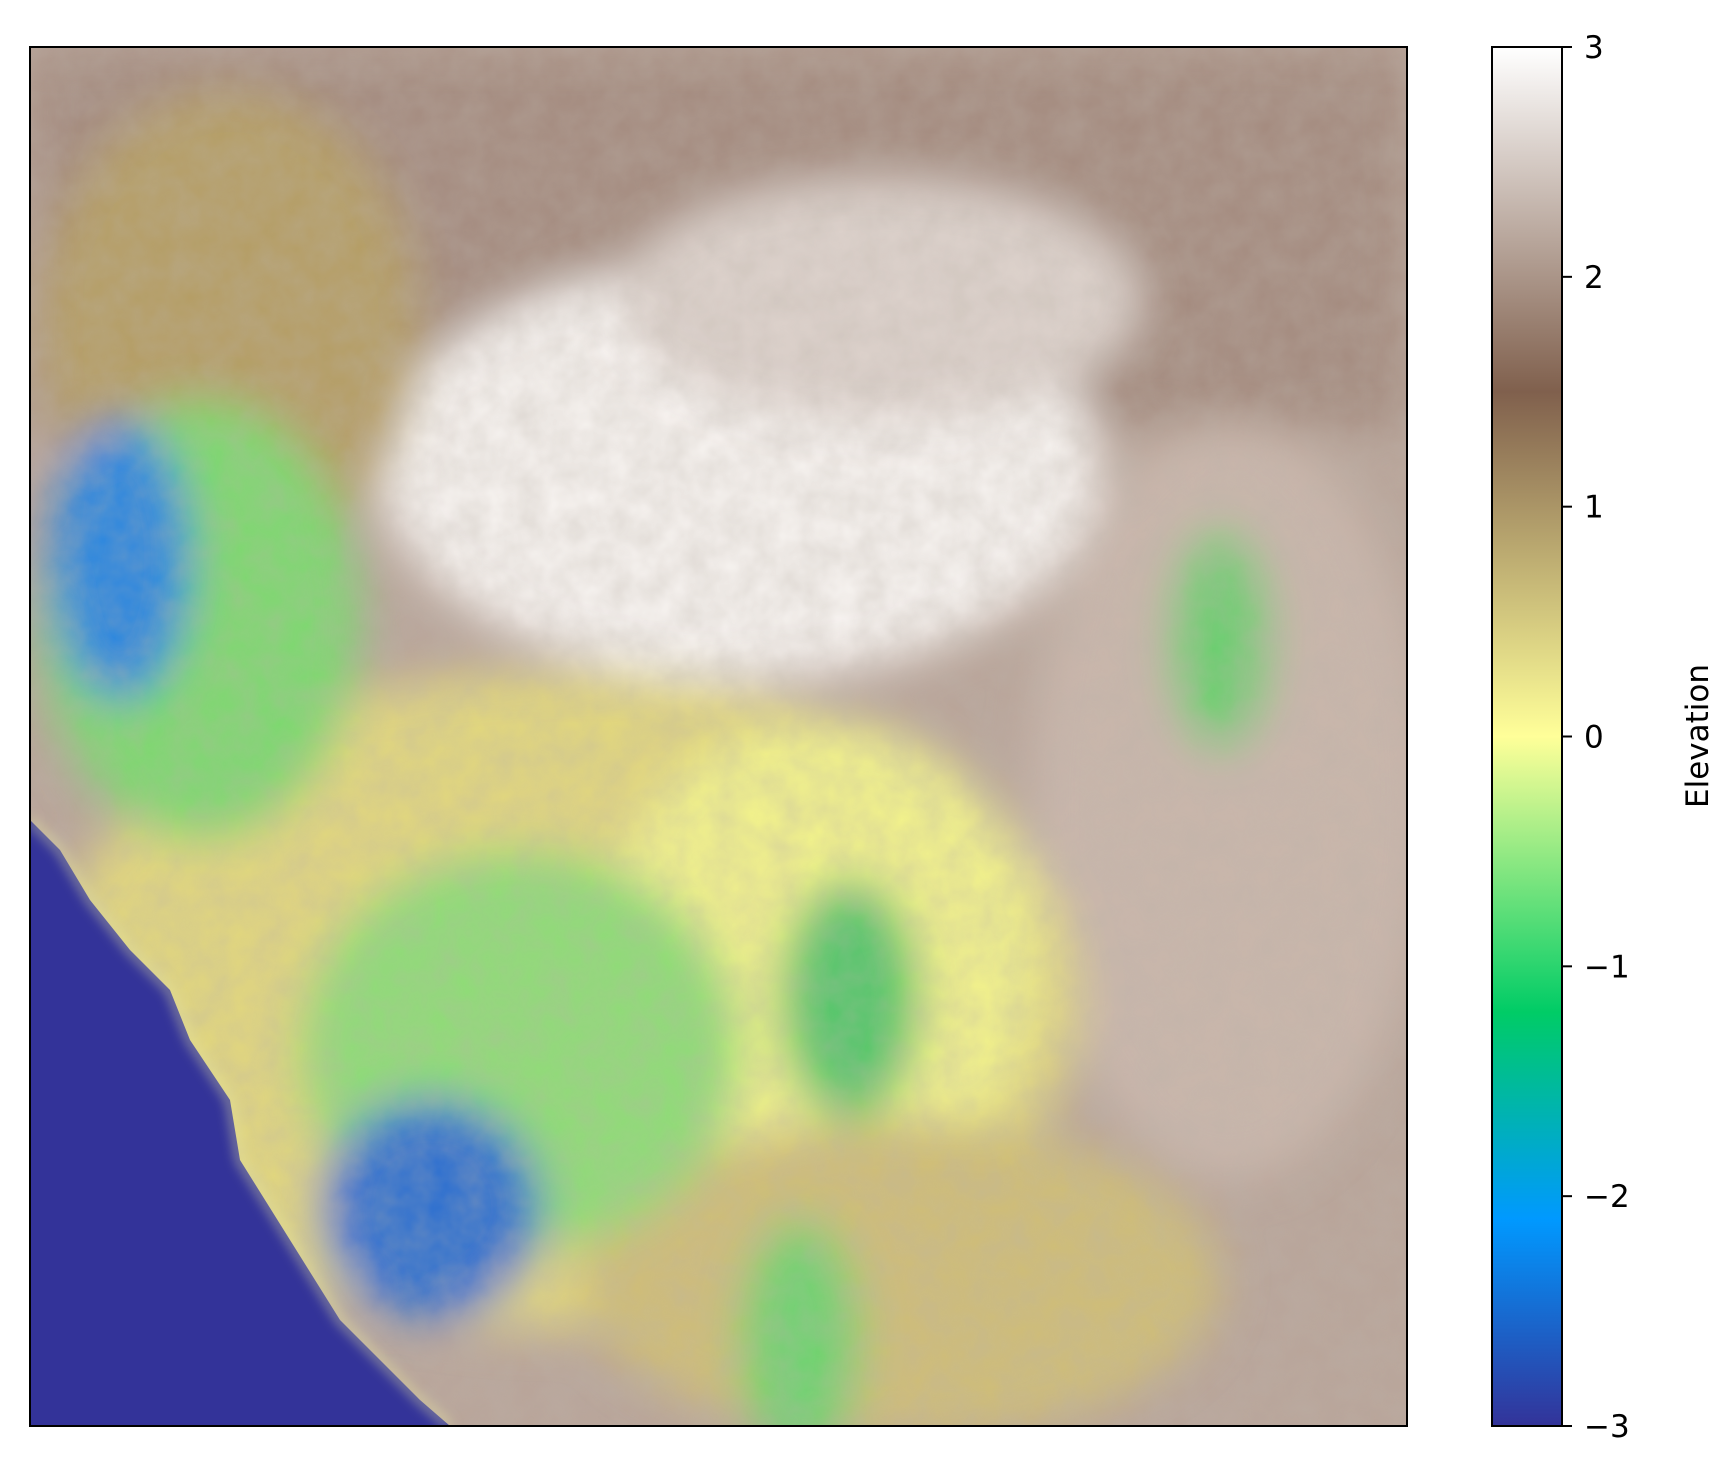 Image resolution: width=1731 pixels, height=1469 pixels. What do you see at coordinates (1594, 508) in the screenshot?
I see `colorbar-tick-label: 1` at bounding box center [1594, 508].